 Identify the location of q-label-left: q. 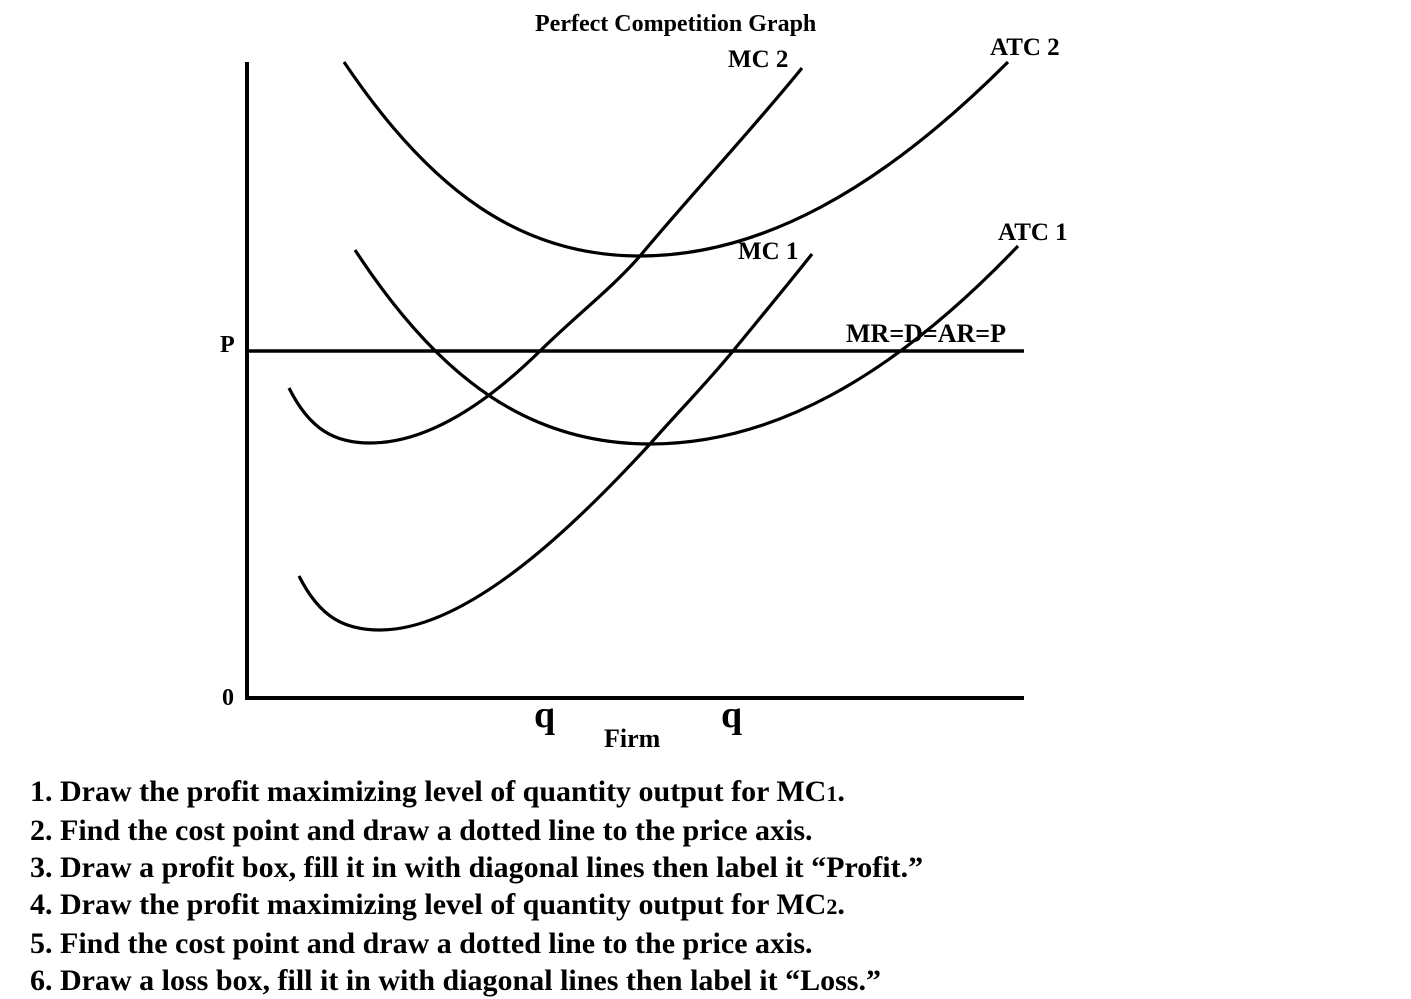
(545, 715).